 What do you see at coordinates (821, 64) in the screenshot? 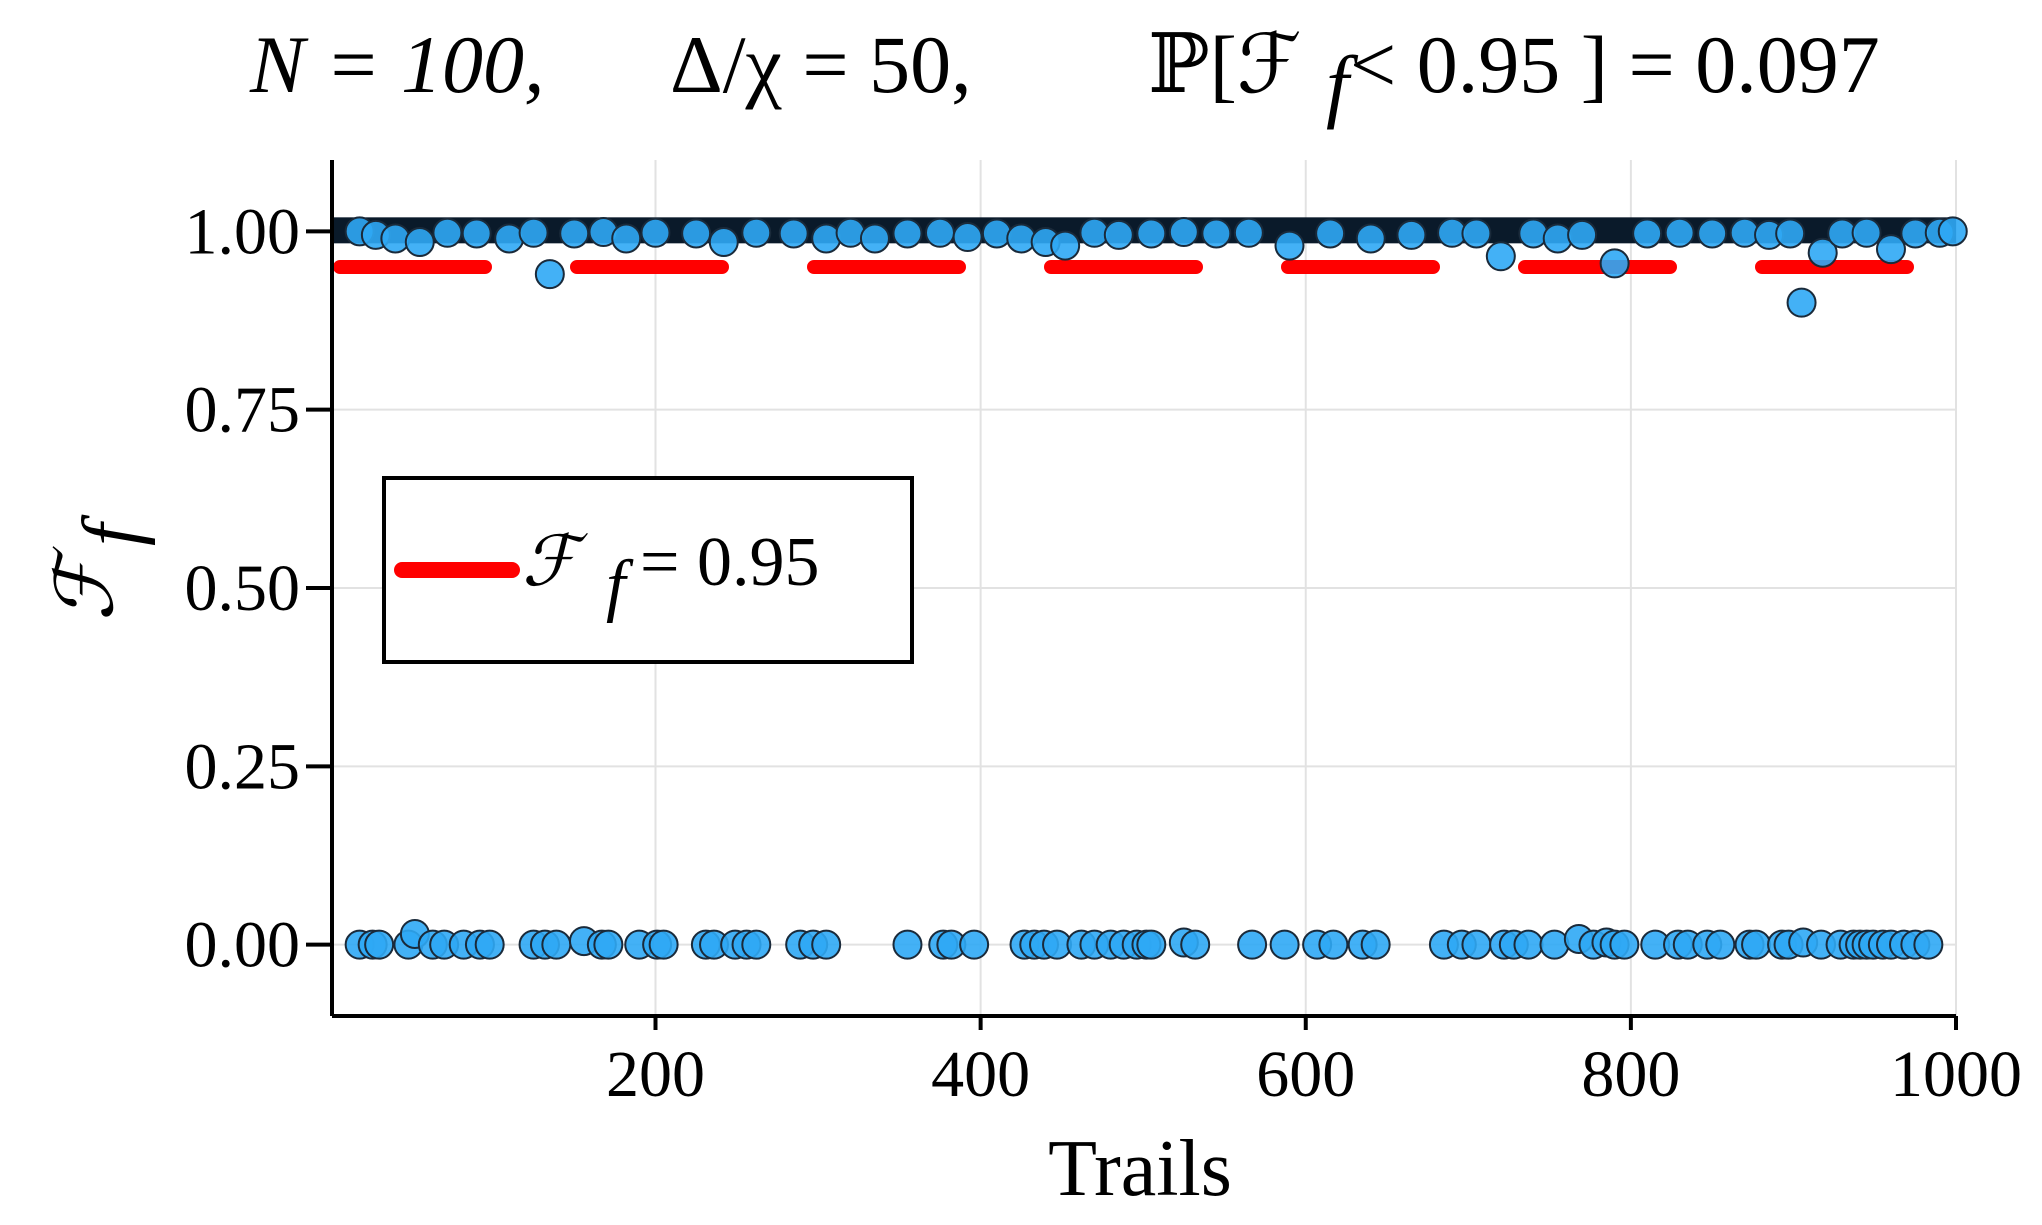
I see `title-ratio-part: Δ/χ = 50,` at bounding box center [821, 64].